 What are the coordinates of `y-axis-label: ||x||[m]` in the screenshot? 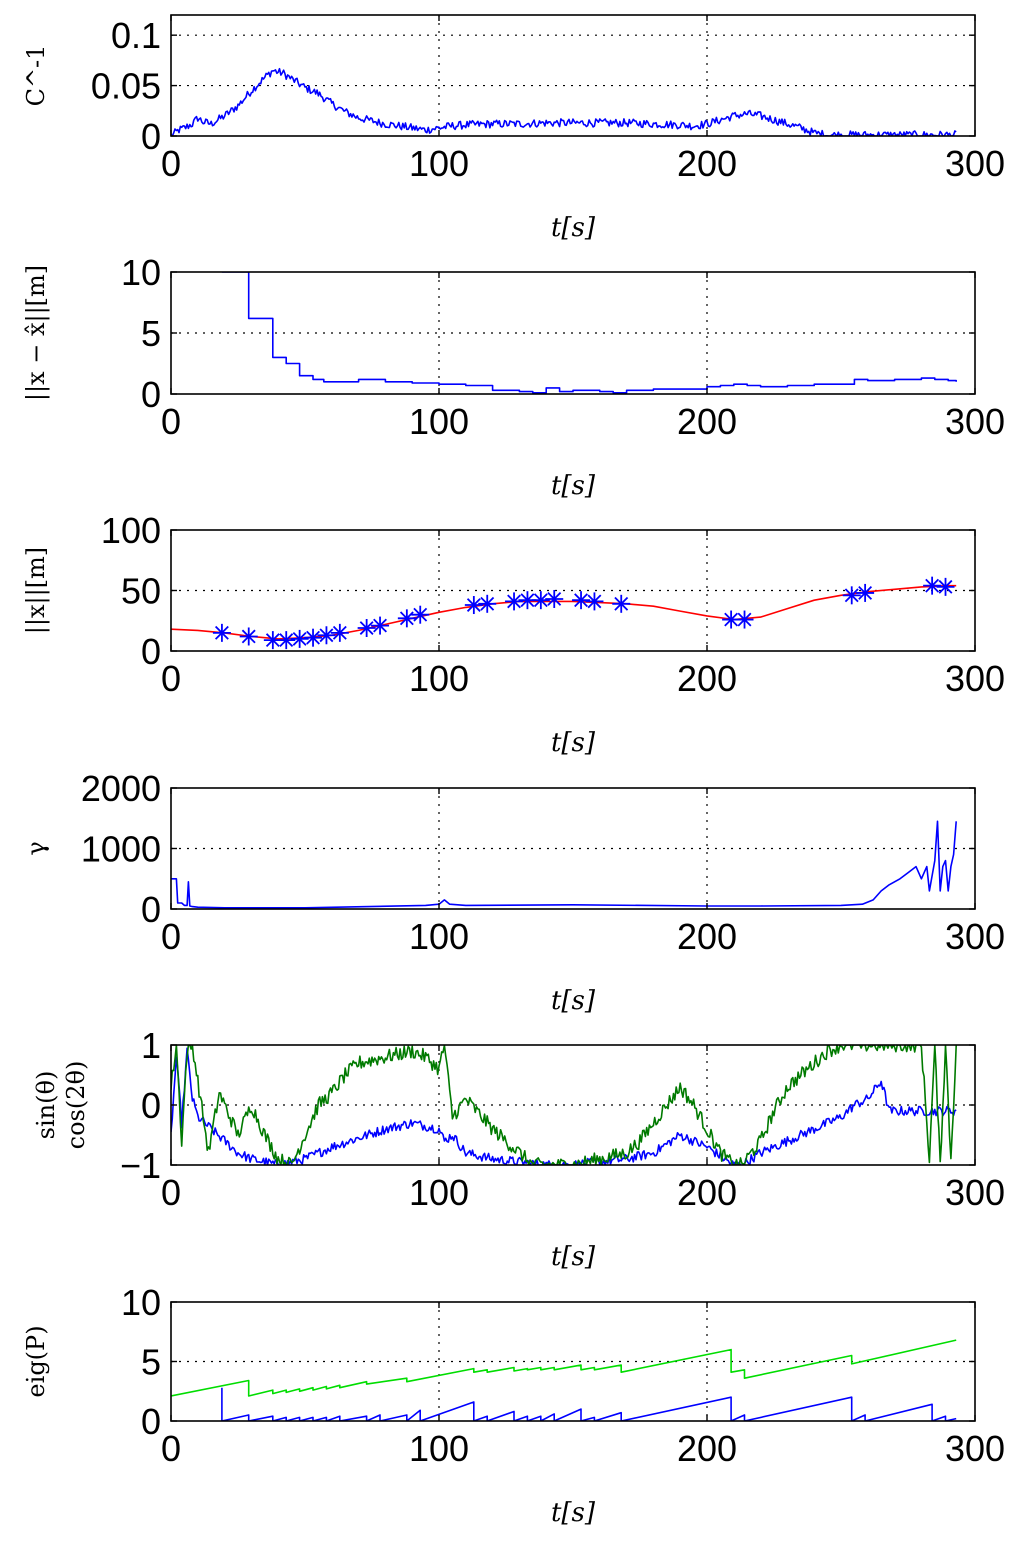 It's located at (36, 590).